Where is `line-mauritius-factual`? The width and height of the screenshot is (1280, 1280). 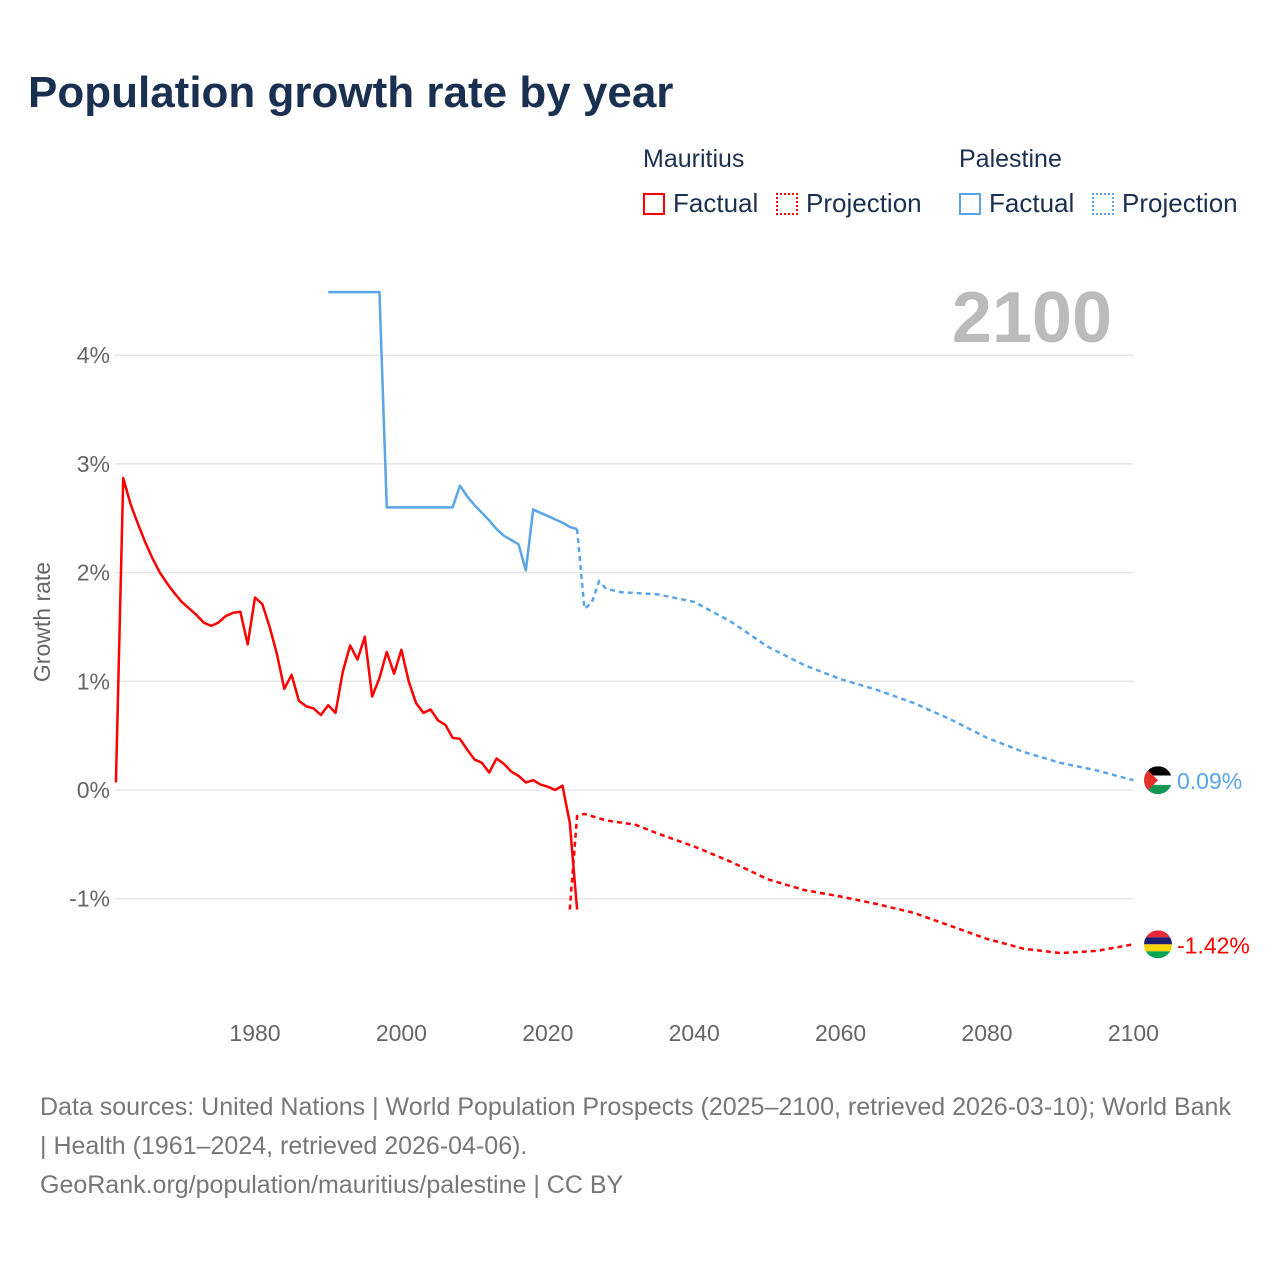 line-mauritius-factual is located at coordinates (346, 693).